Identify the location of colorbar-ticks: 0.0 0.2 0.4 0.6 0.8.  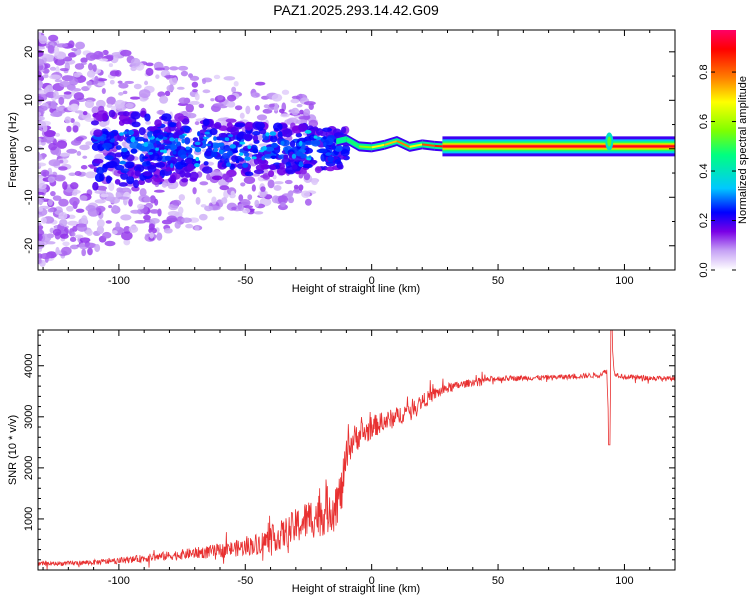
(717, 171).